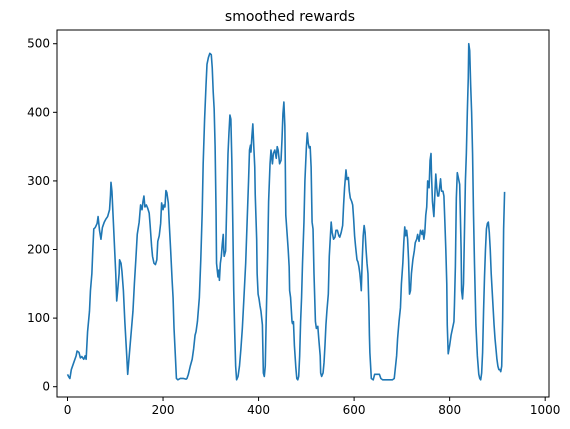 Image resolution: width=570 pixels, height=429 pixels. What do you see at coordinates (163, 410) in the screenshot?
I see `x-tick-label: 200` at bounding box center [163, 410].